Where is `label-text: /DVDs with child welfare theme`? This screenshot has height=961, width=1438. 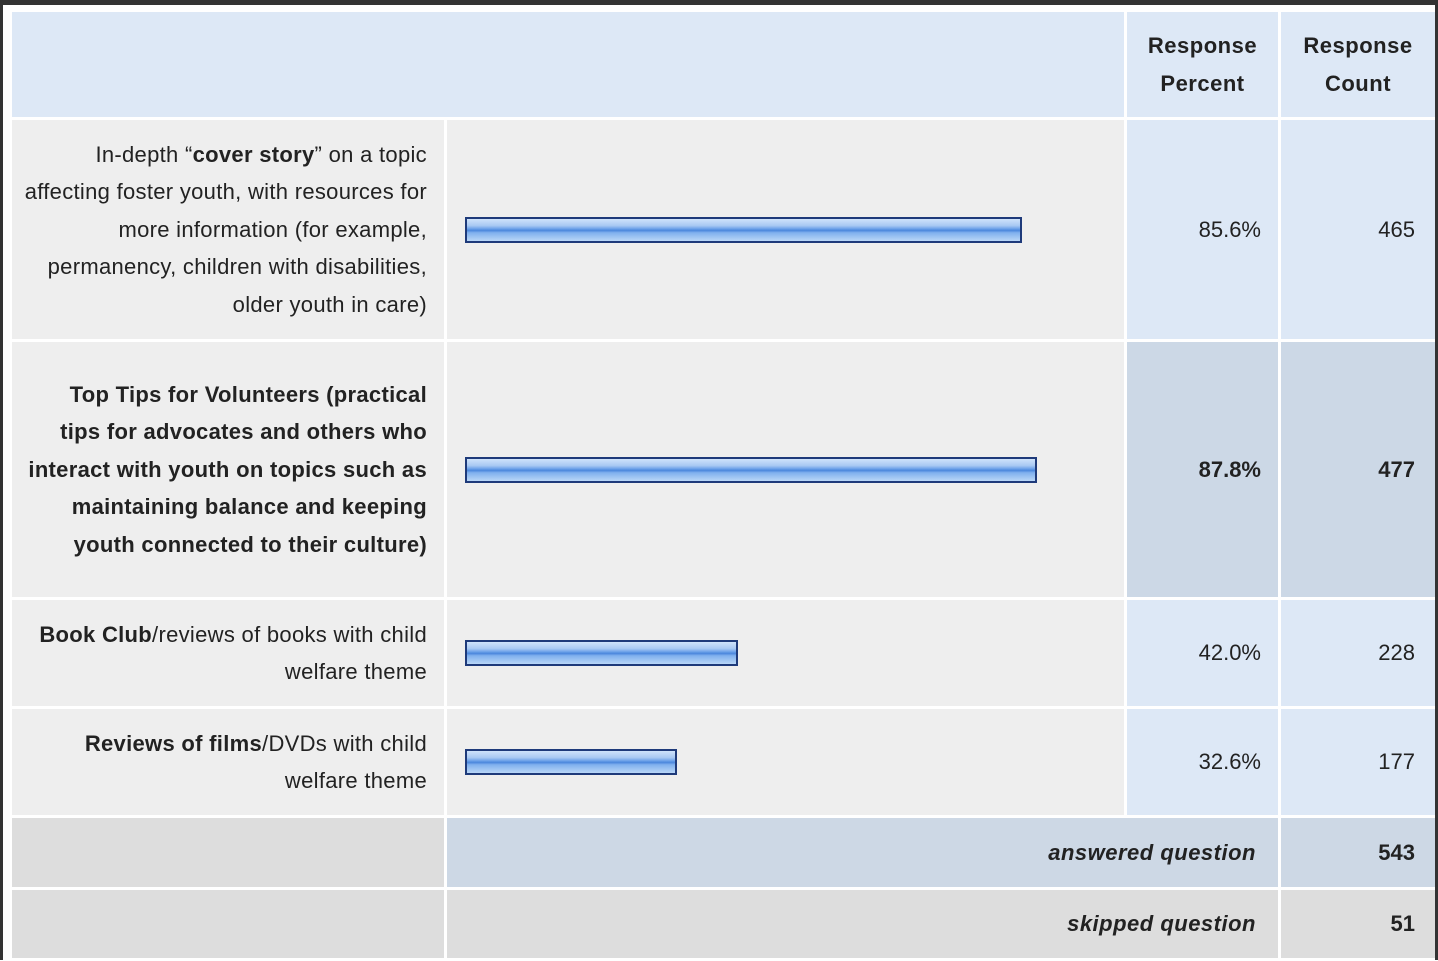 label-text: /DVDs with child welfare theme is located at coordinates (344, 762).